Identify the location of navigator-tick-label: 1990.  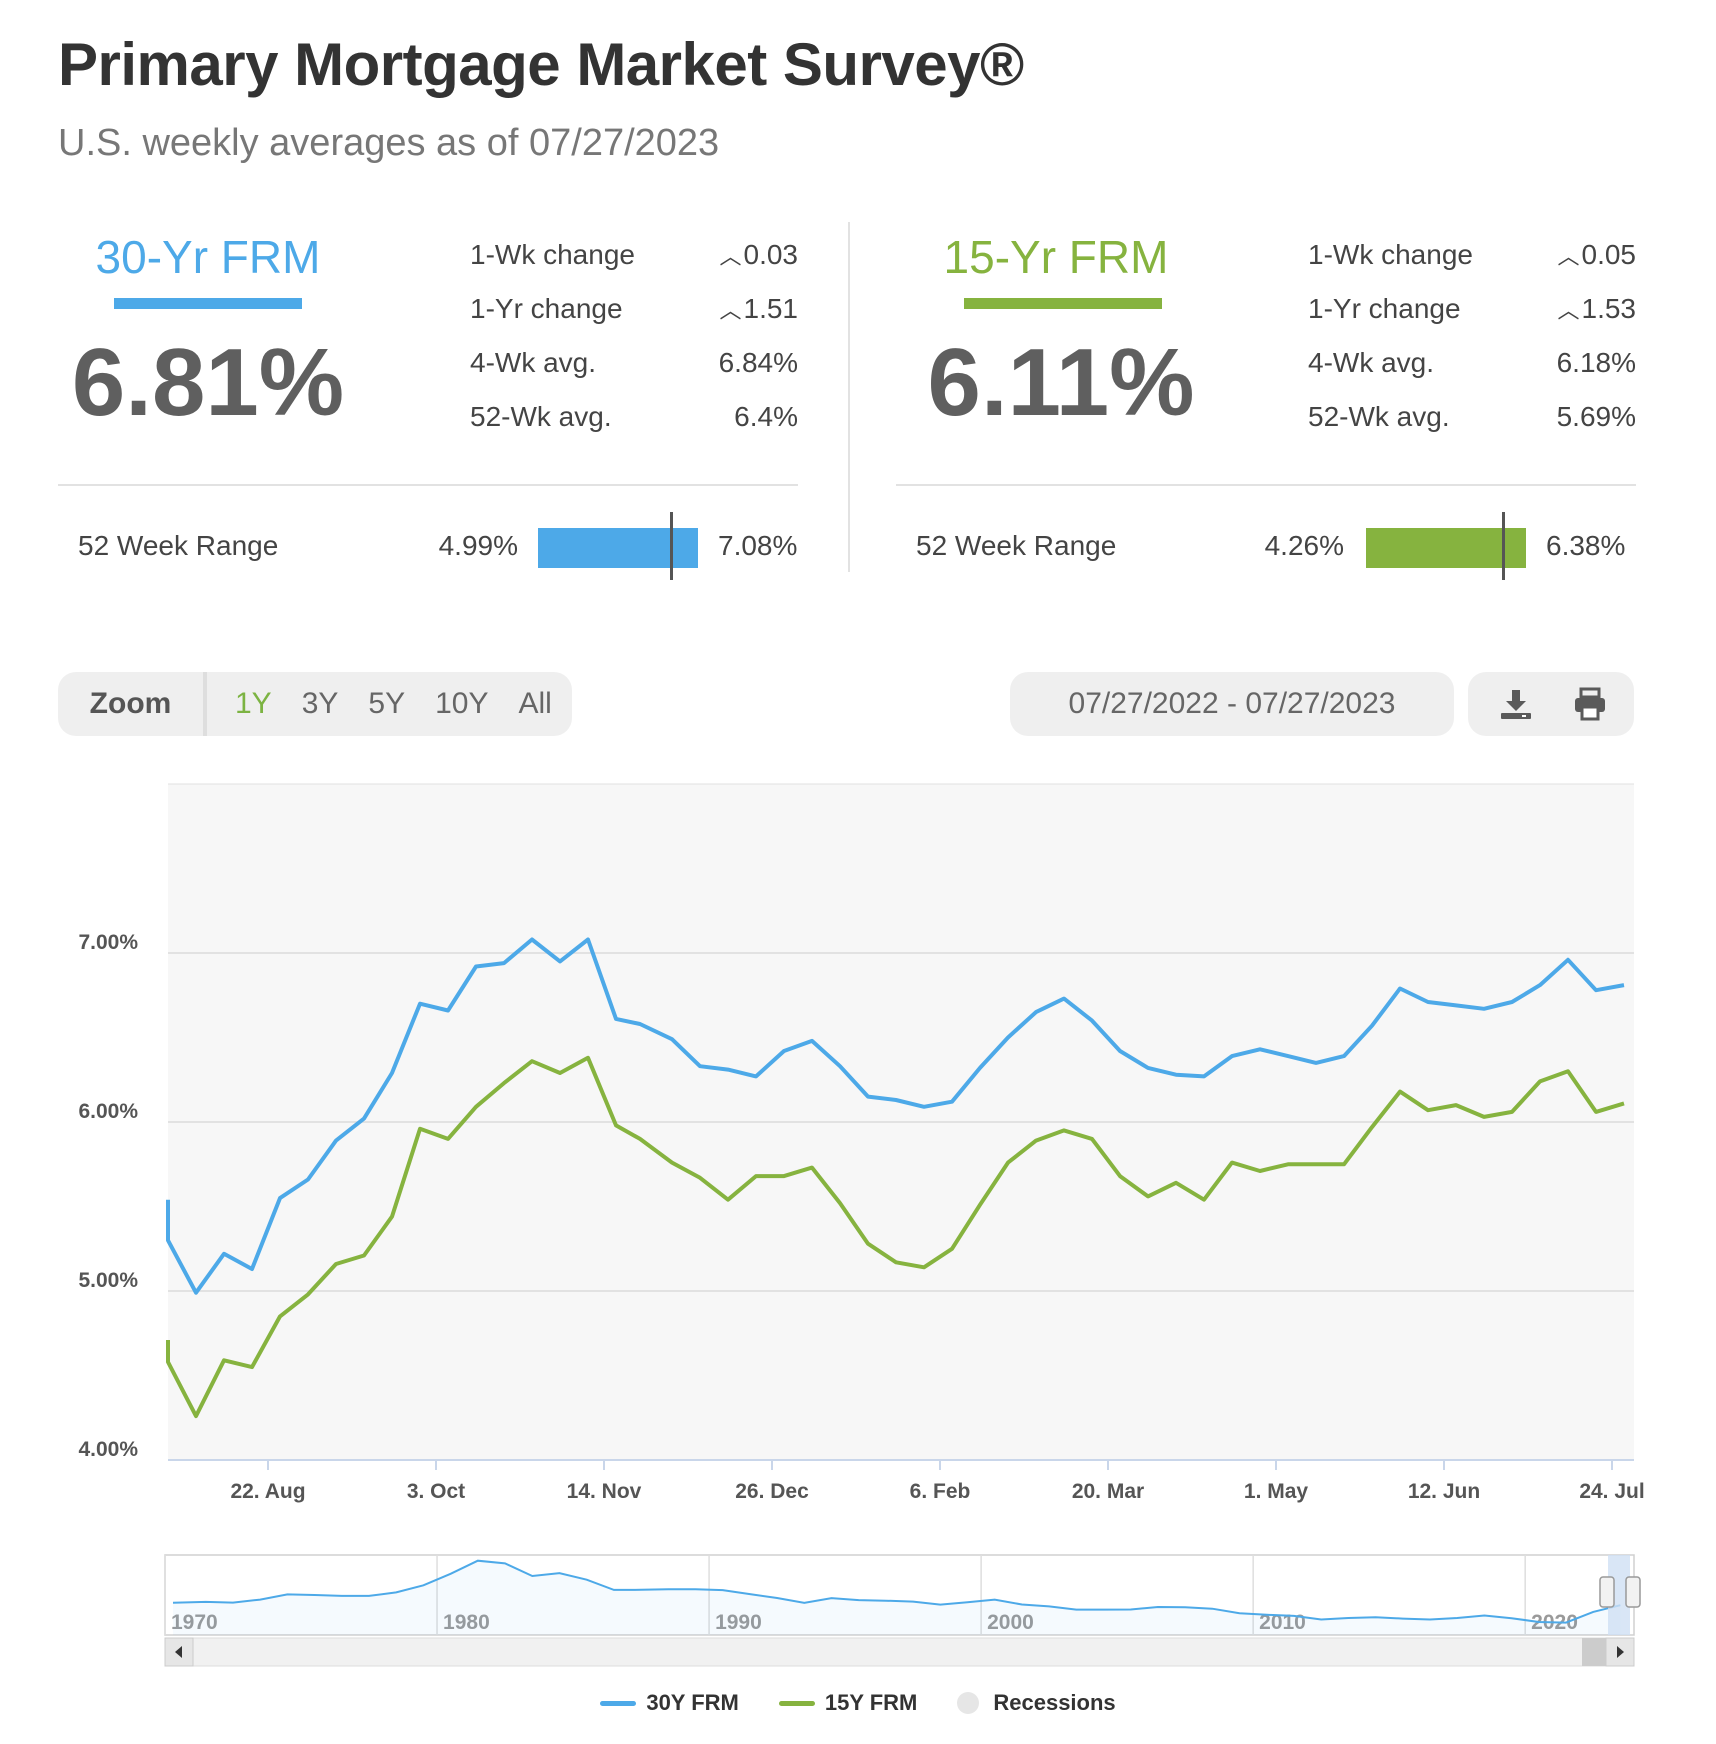
(738, 1622).